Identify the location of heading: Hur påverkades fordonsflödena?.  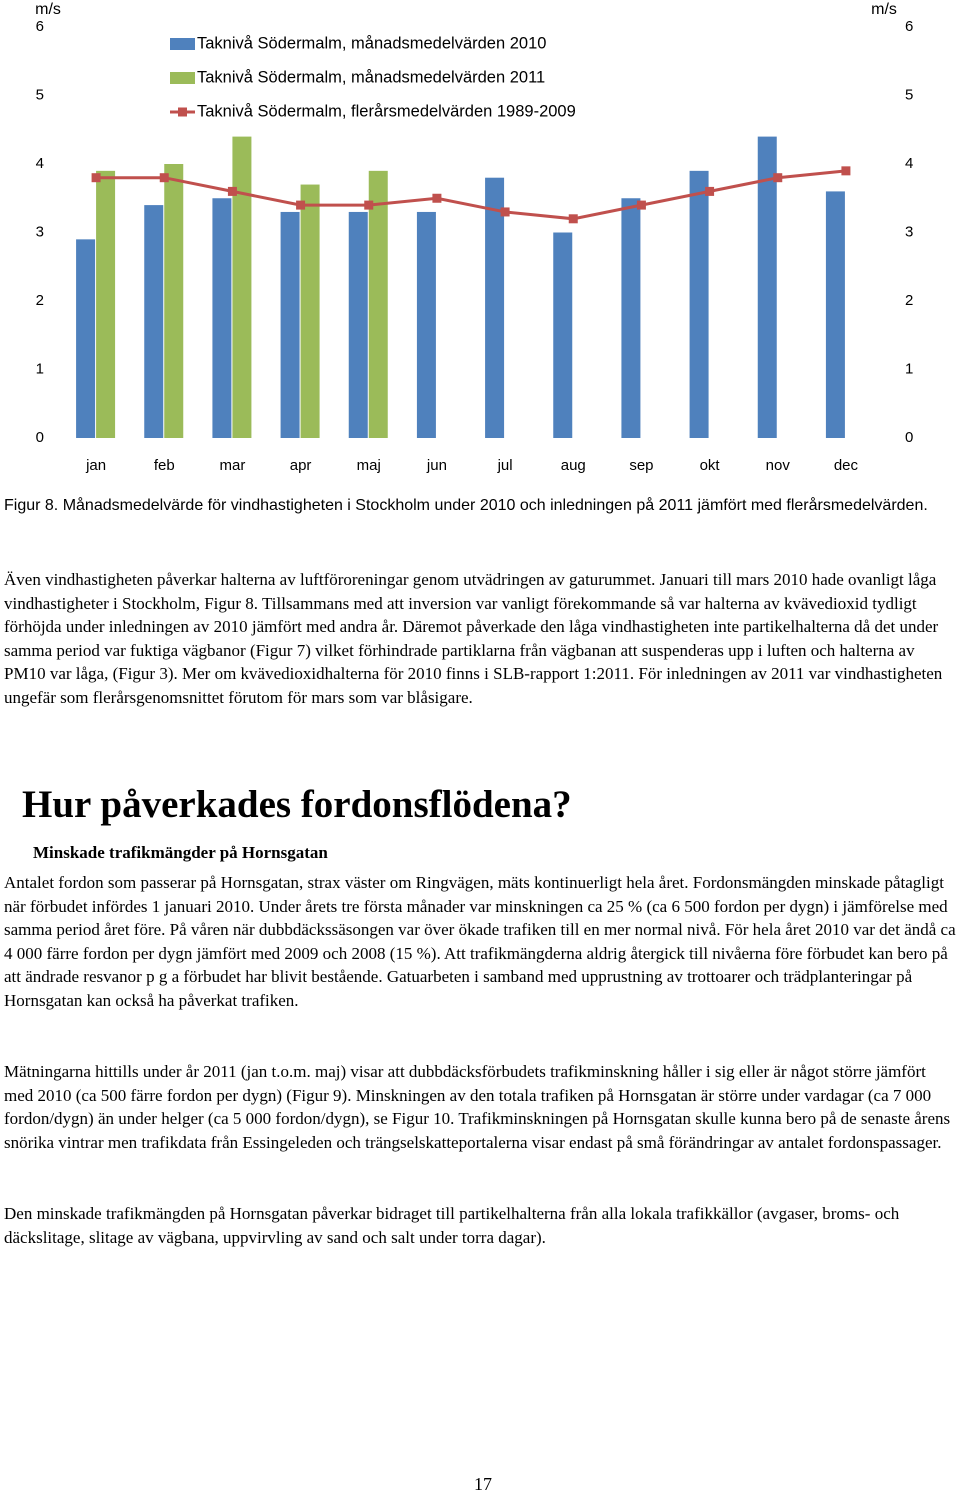
(297, 804).